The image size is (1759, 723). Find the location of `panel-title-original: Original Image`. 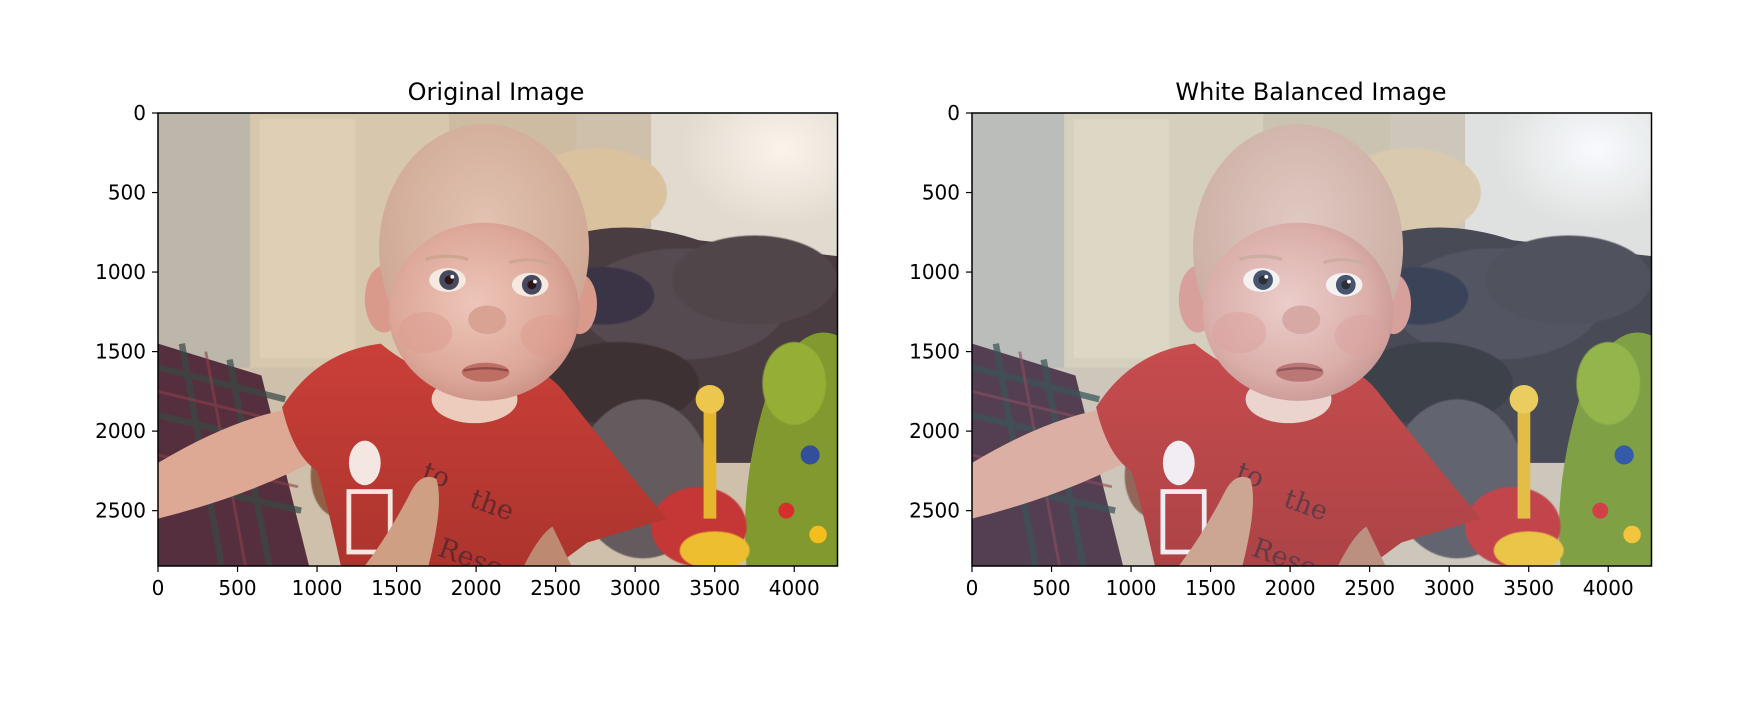

panel-title-original: Original Image is located at coordinates (496, 92).